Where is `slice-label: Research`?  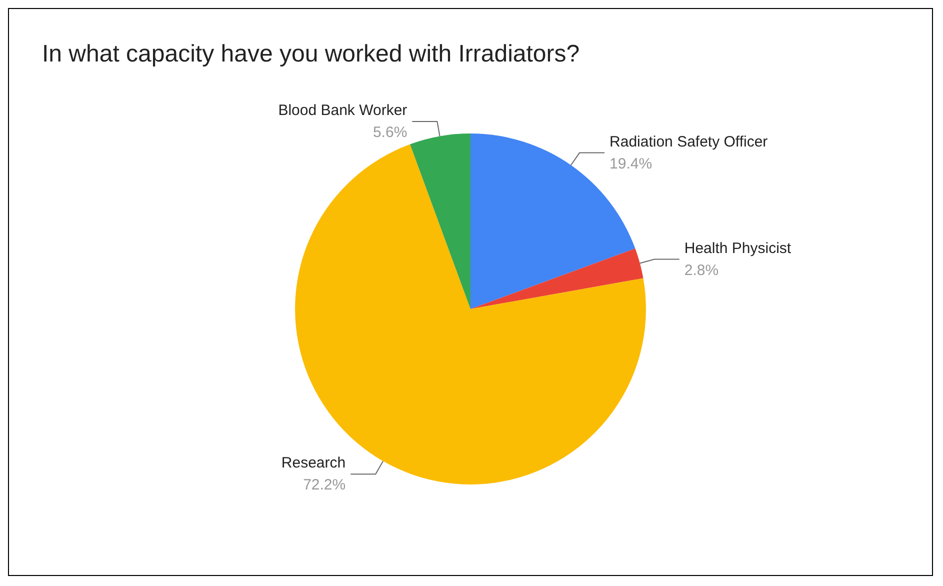 slice-label: Research is located at coordinates (313, 463).